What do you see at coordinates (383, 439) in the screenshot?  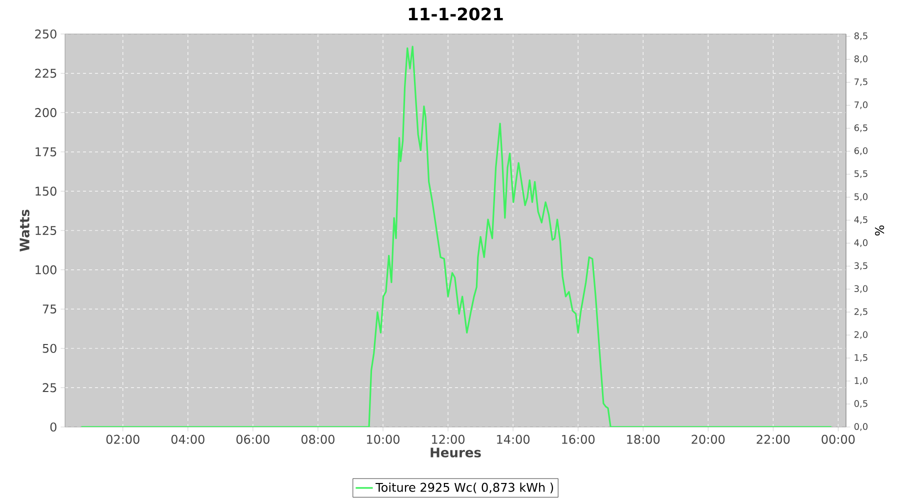 I see `x-tick-label: 10:00` at bounding box center [383, 439].